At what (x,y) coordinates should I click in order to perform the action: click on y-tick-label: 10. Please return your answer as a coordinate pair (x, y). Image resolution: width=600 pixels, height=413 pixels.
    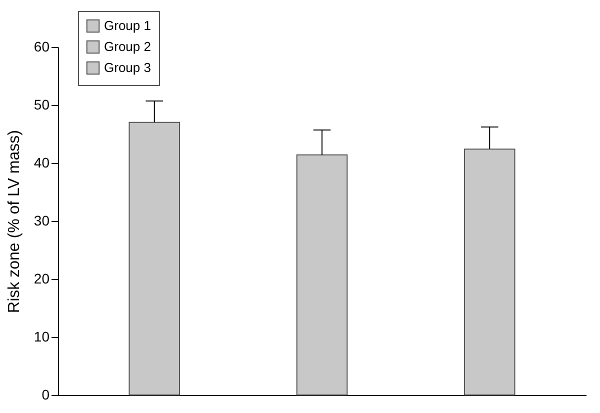
    Looking at the image, I should click on (42, 336).